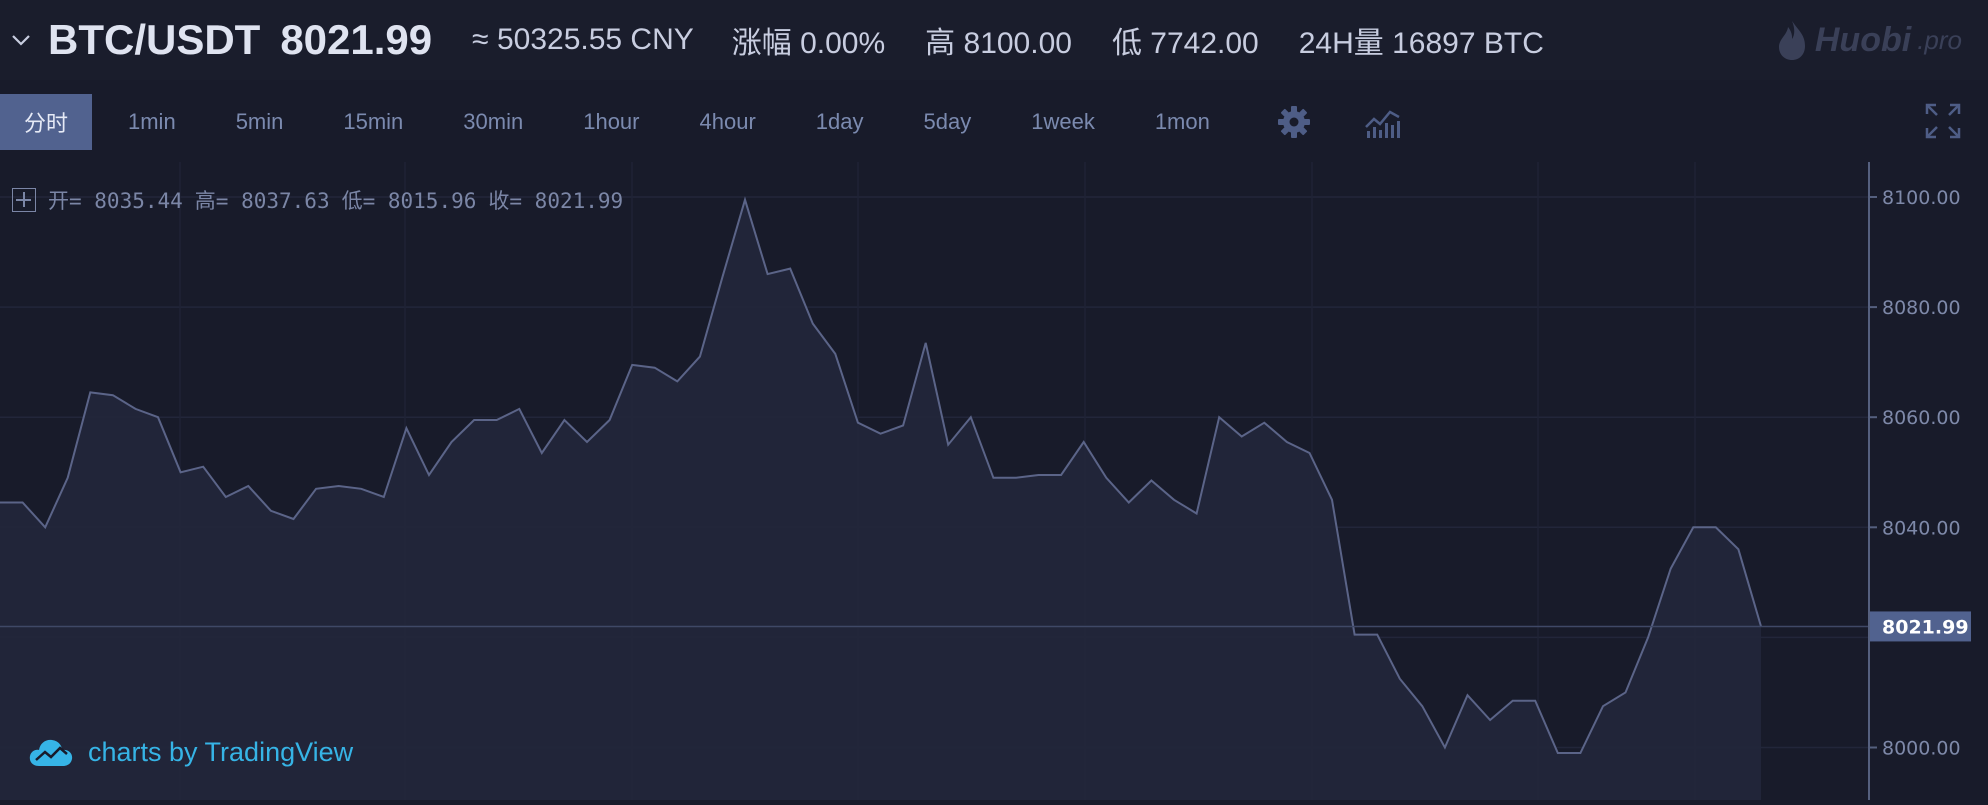 The width and height of the screenshot is (1988, 805). Describe the element at coordinates (1921, 528) in the screenshot. I see `y-tick-label: 8040.00` at that location.